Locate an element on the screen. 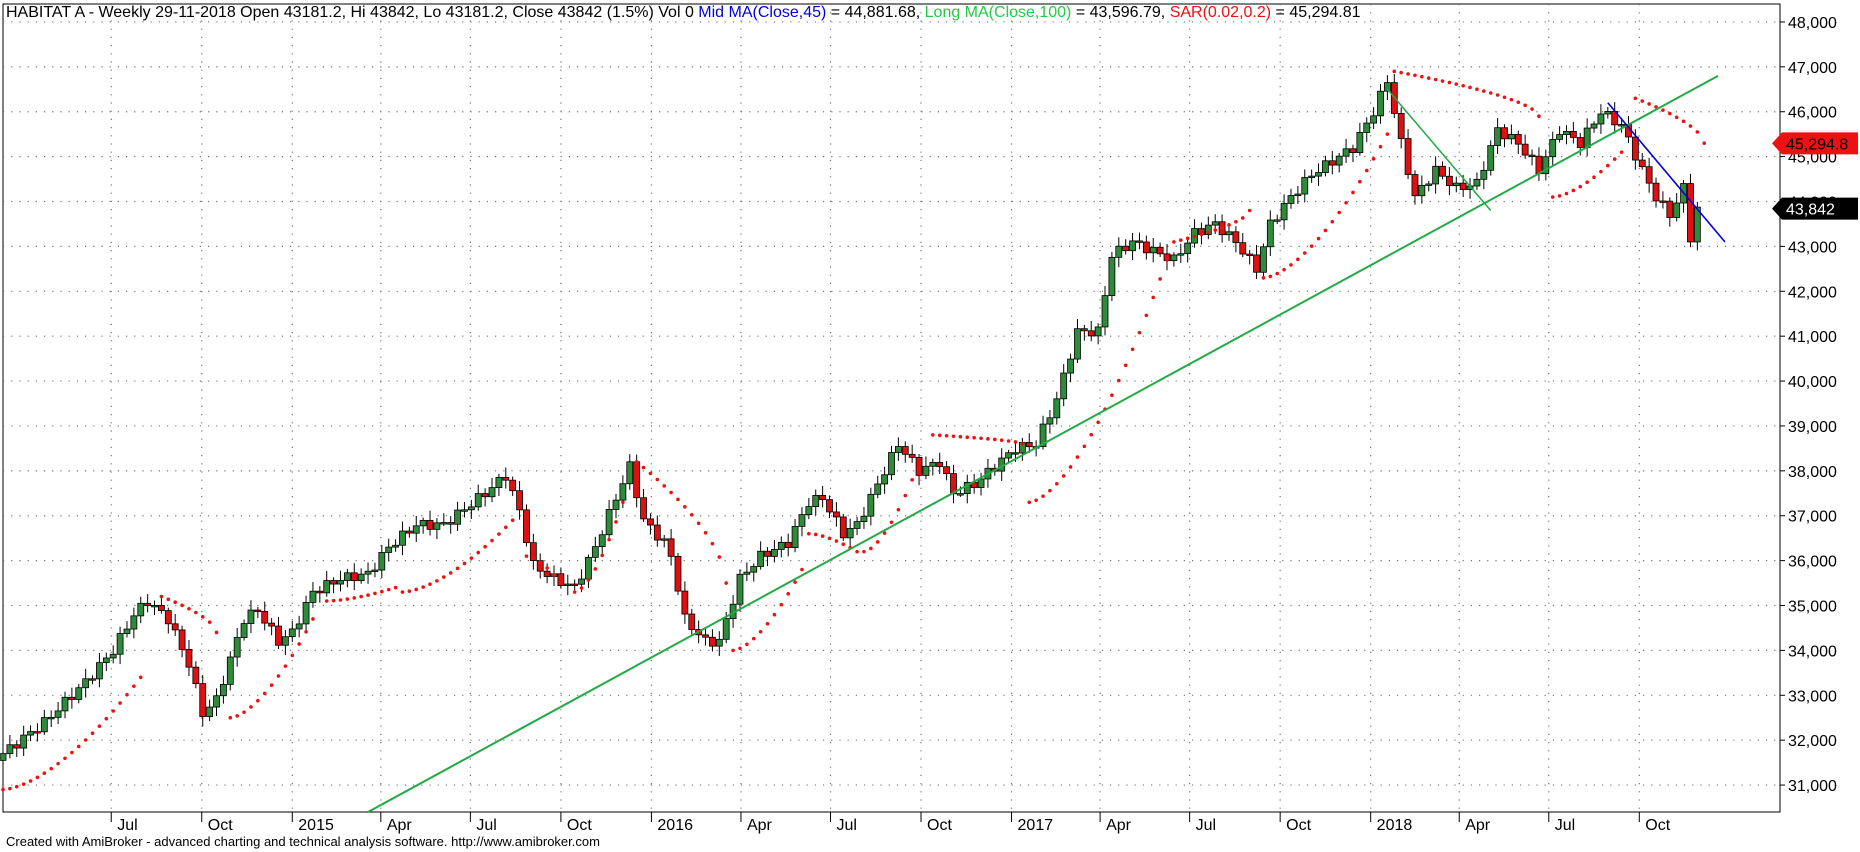 This screenshot has width=1860, height=852. y-tick-label: 41,000 is located at coordinates (1812, 337).